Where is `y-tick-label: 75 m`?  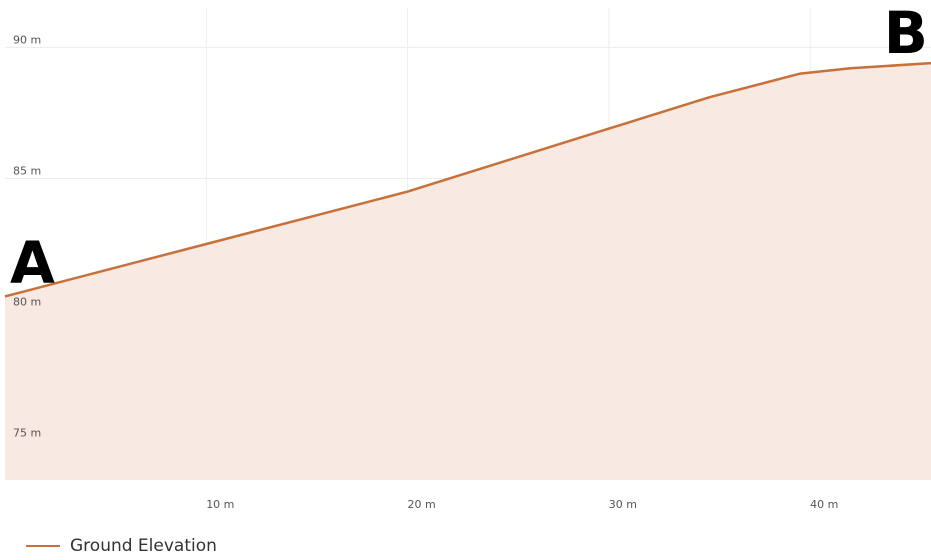 y-tick-label: 75 m is located at coordinates (27, 433).